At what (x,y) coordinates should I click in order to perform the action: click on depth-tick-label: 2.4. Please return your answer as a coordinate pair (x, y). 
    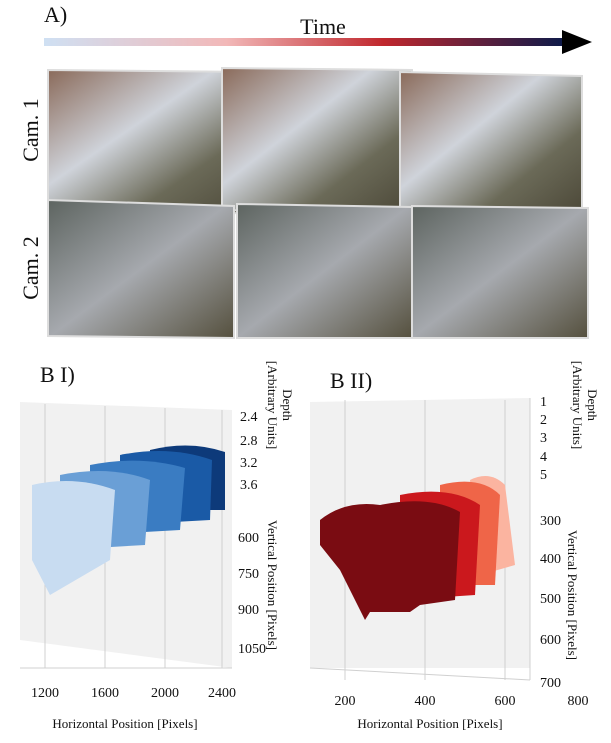
    Looking at the image, I should click on (249, 417).